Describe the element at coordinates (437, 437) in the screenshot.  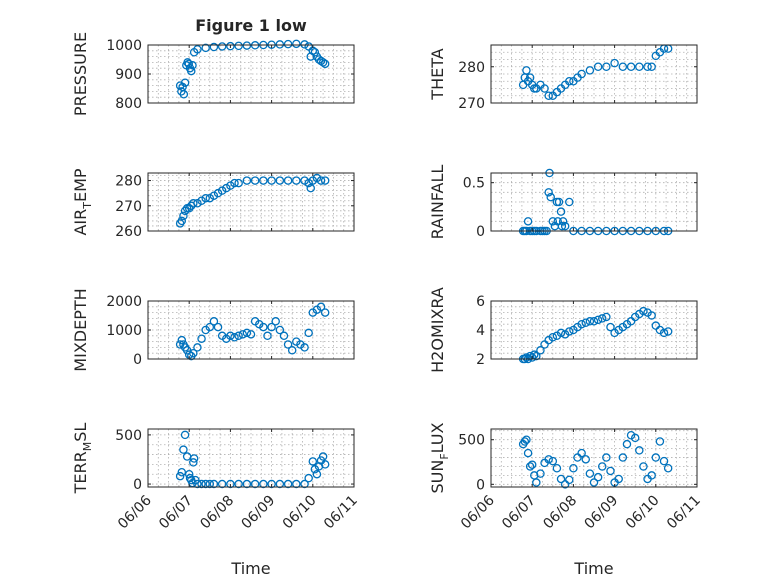
I see `y-axis-label-suffix: LUX` at that location.